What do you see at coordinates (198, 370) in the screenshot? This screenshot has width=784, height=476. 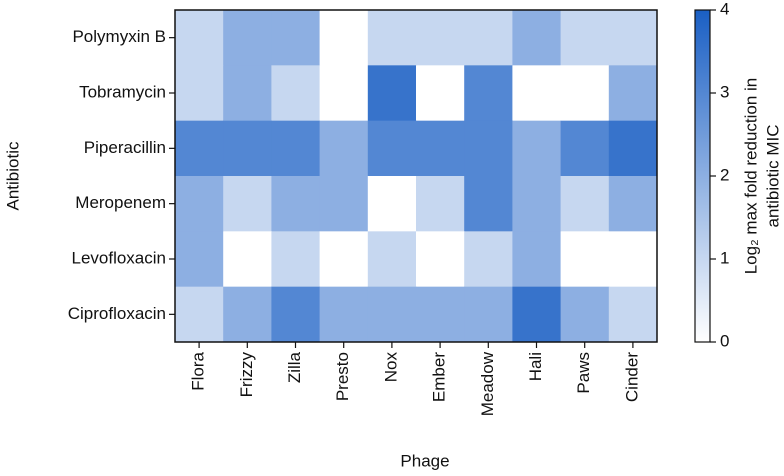 I see `x-tick-label: Flora` at bounding box center [198, 370].